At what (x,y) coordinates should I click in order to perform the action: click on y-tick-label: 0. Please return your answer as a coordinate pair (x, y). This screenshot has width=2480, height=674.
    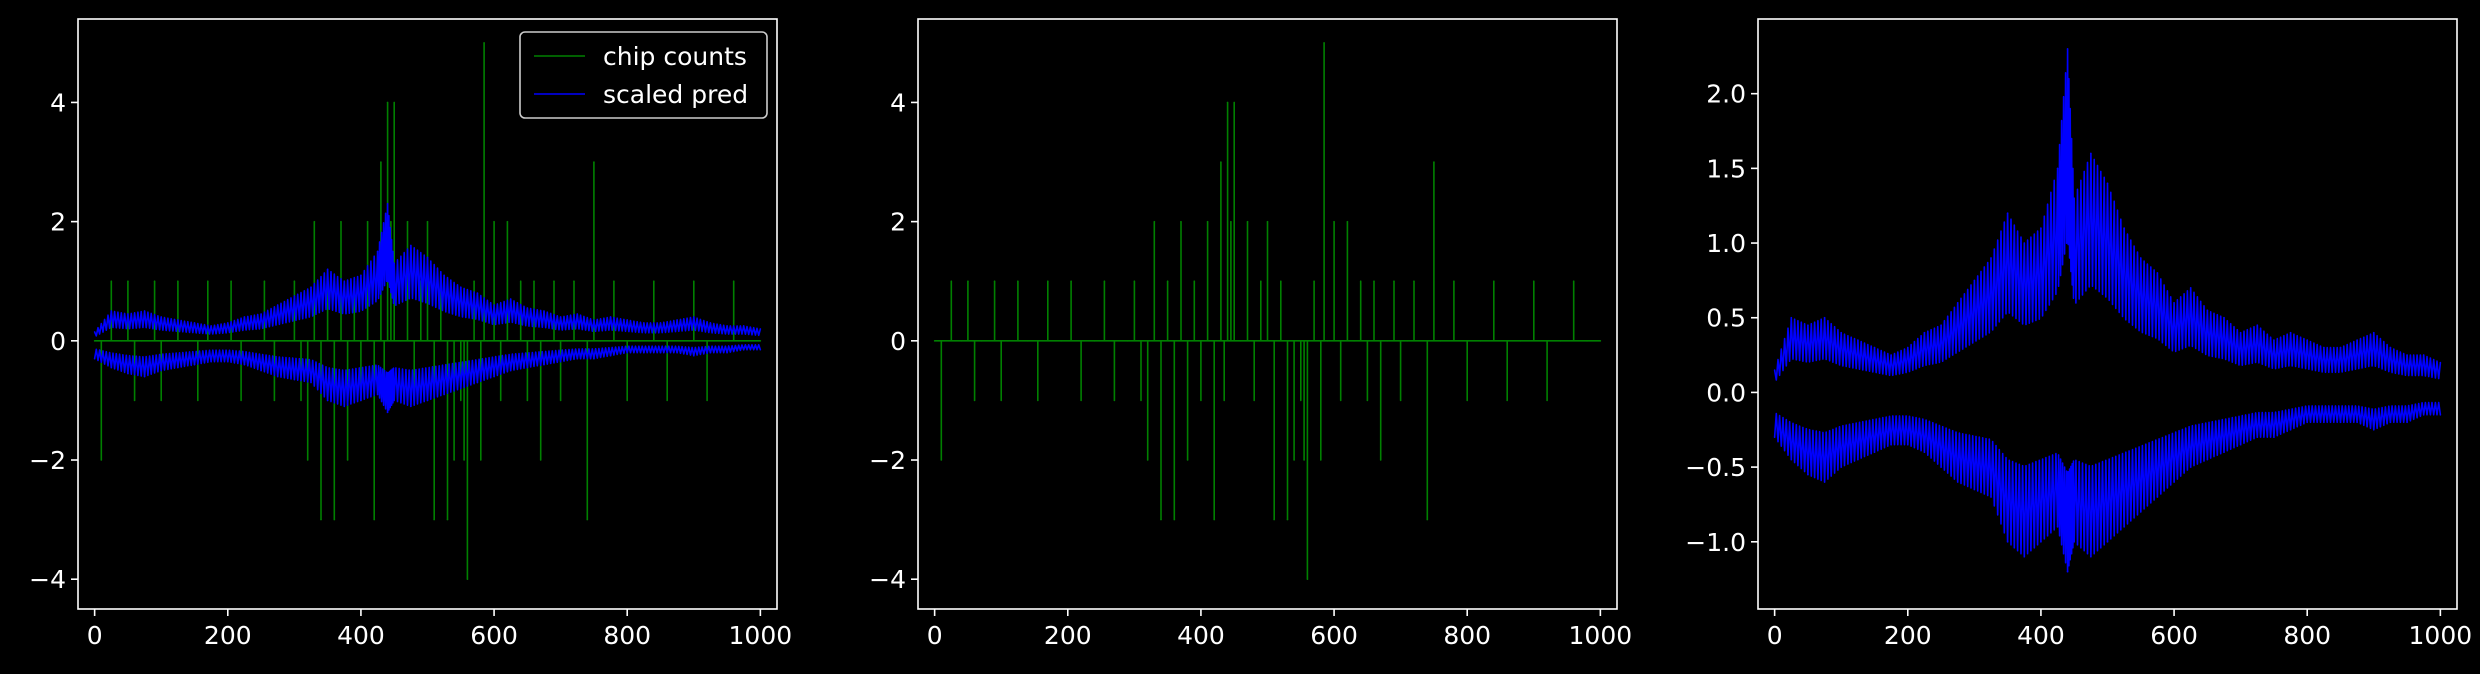
    Looking at the image, I should click on (58, 341).